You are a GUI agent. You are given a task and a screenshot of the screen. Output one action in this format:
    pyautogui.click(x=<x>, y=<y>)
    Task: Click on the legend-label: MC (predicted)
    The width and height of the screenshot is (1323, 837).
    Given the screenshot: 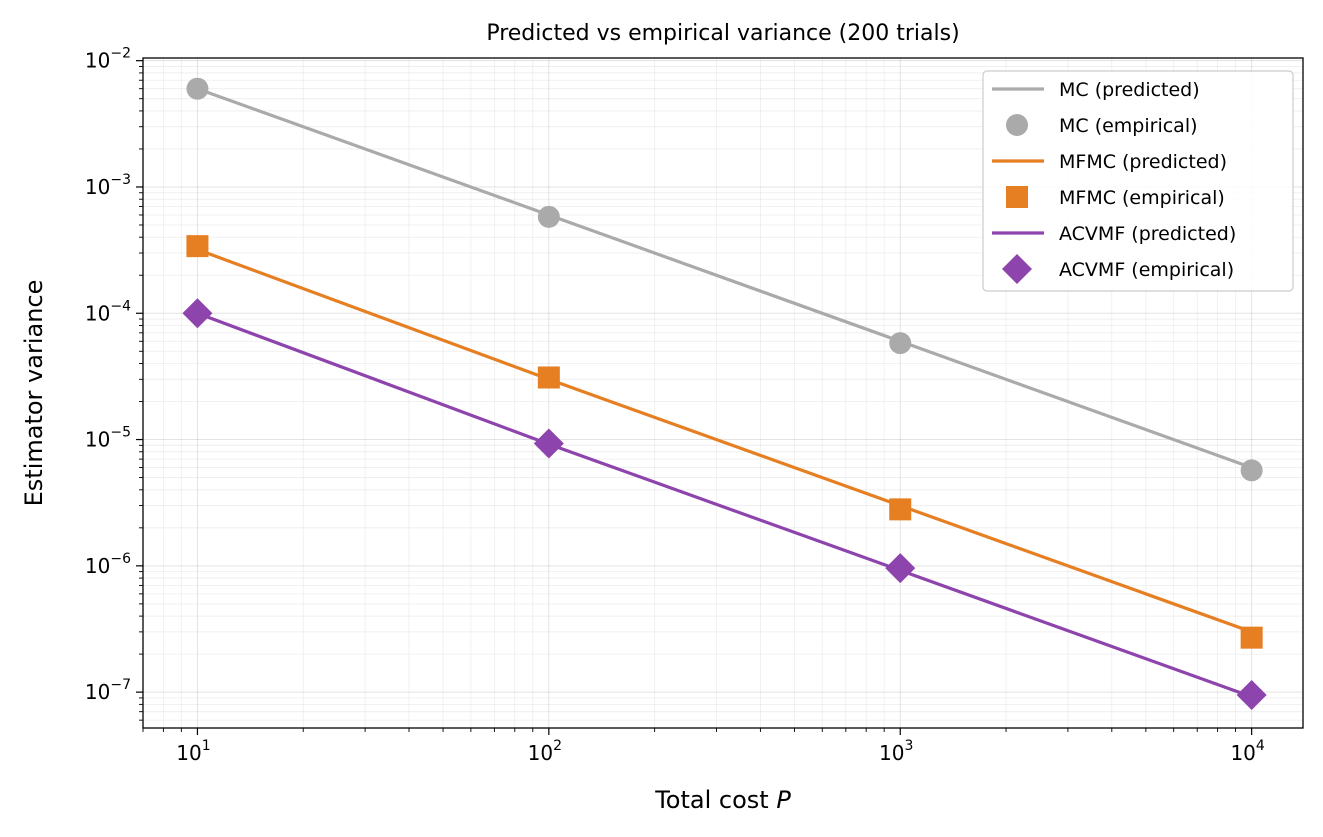 What is the action you would take?
    pyautogui.click(x=1129, y=90)
    